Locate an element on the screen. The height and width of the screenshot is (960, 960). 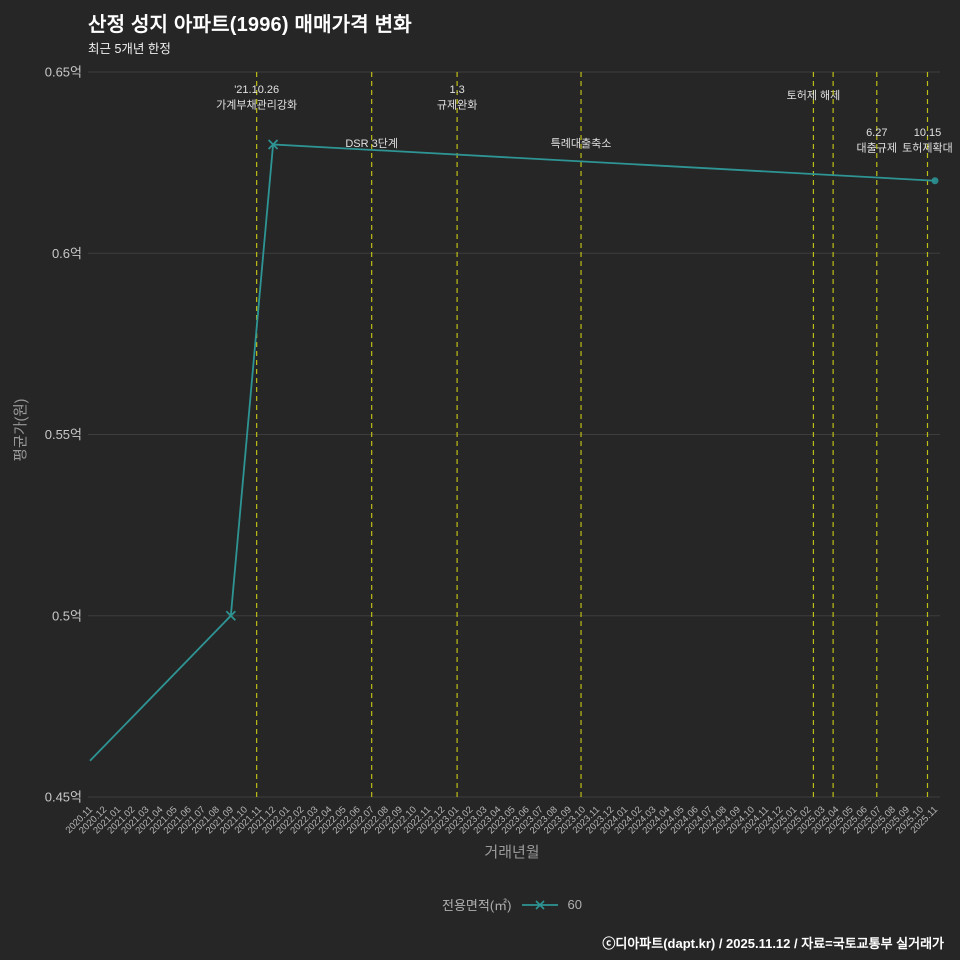
x-axis-label: 거래년월 is located at coordinates (512, 852).